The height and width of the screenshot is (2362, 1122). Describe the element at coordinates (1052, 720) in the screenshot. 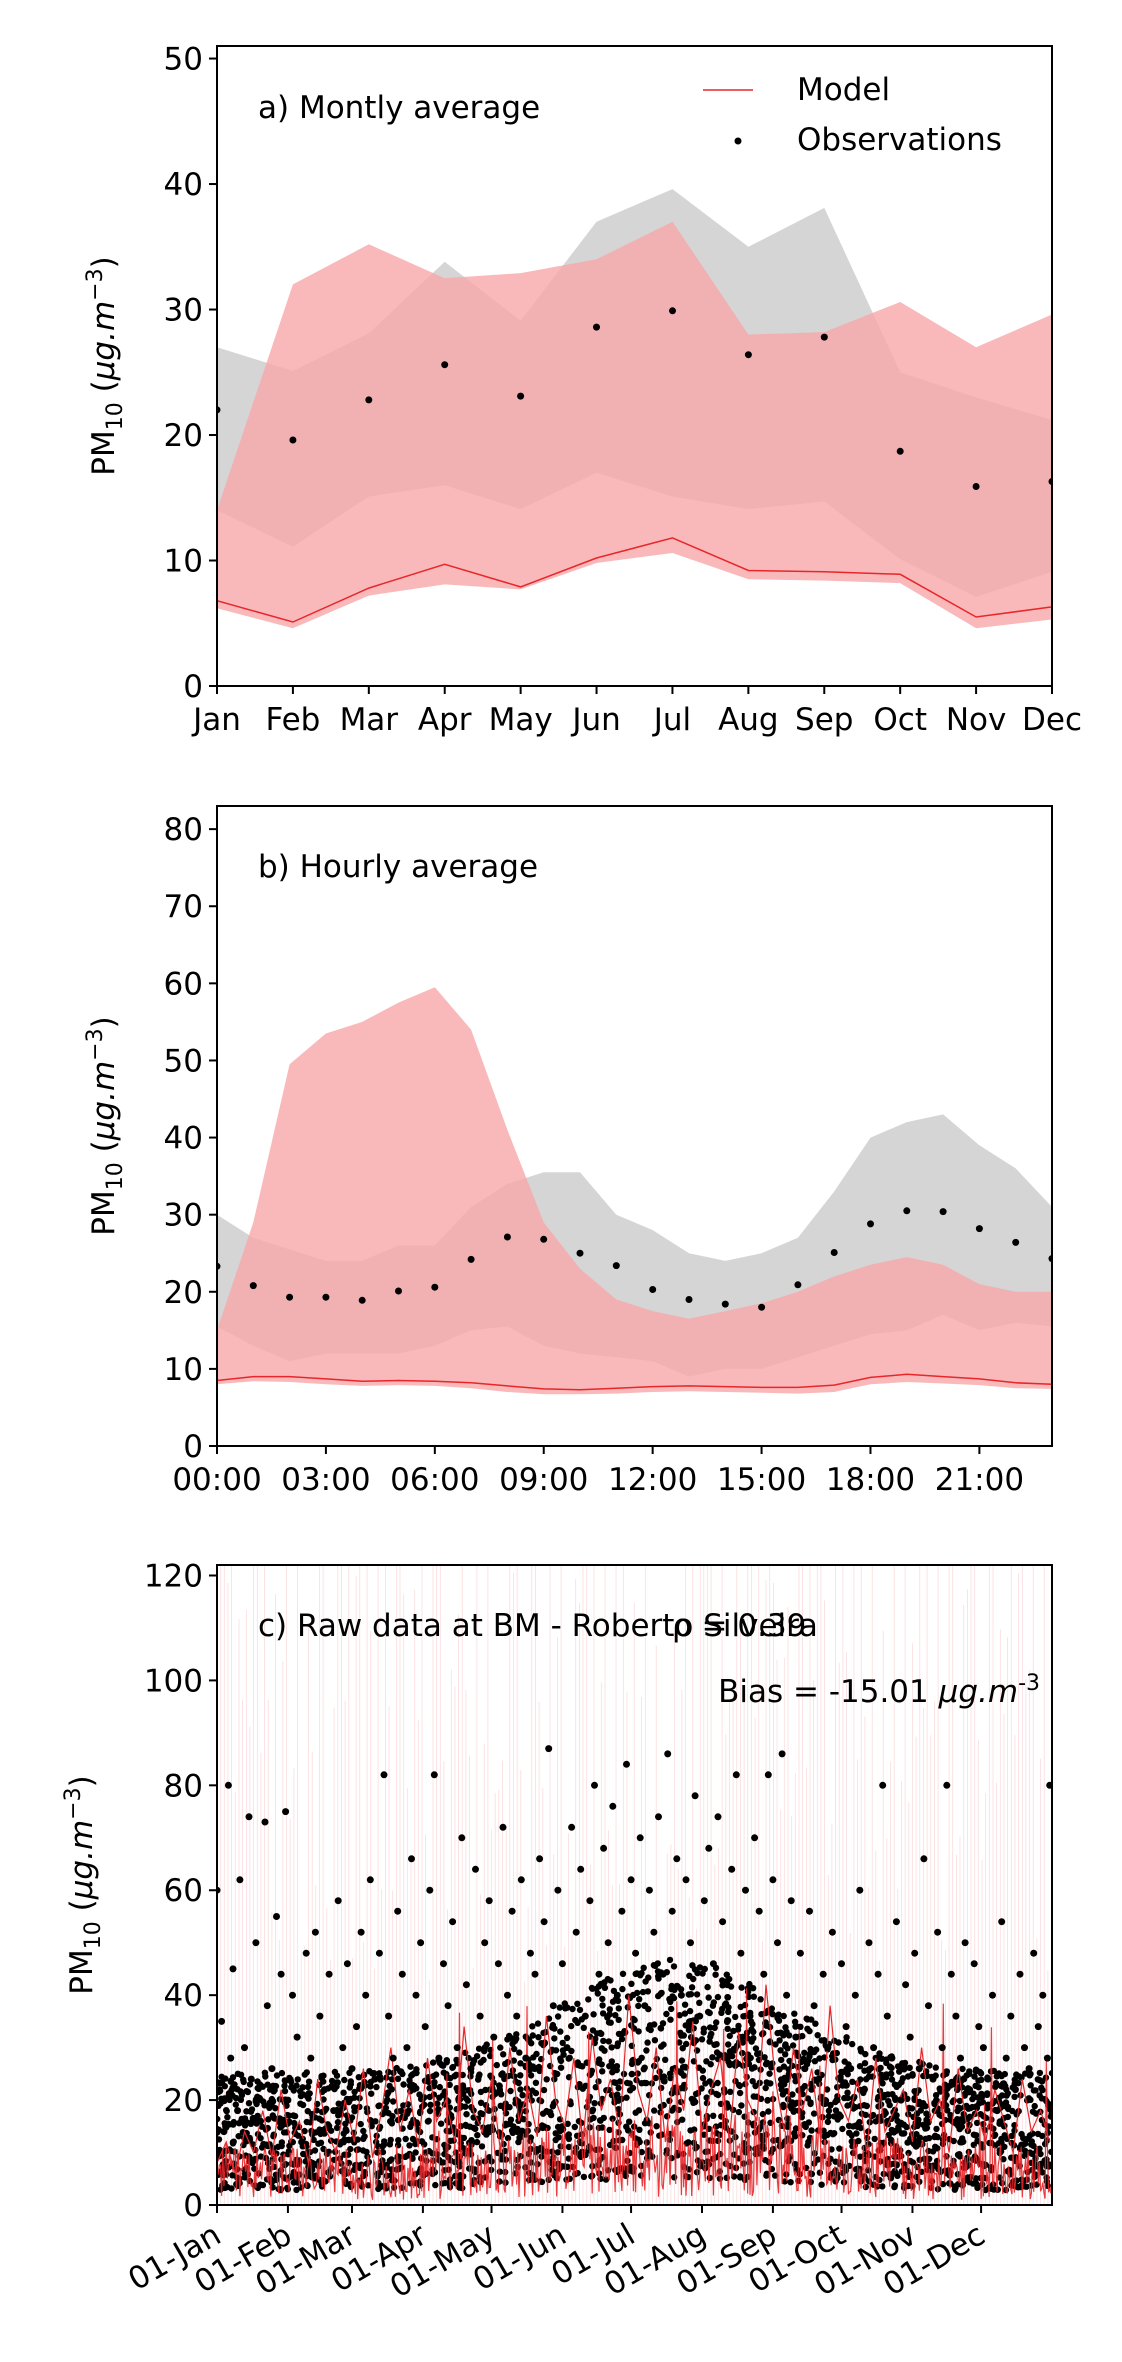

I see `x-tick-label: Dec` at that location.